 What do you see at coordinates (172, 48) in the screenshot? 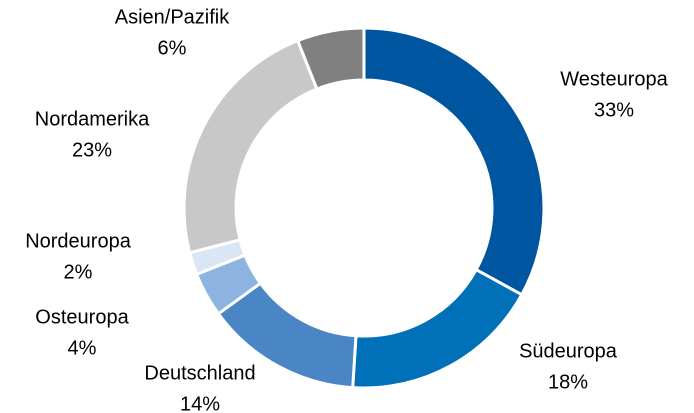
I see `value-label: 6%` at bounding box center [172, 48].